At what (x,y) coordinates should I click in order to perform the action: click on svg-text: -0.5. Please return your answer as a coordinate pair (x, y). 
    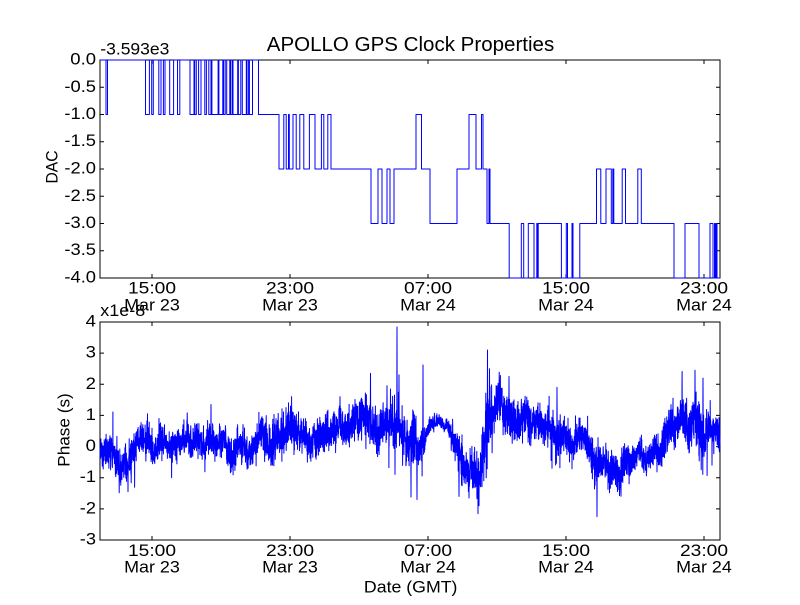
    Looking at the image, I should click on (80, 86).